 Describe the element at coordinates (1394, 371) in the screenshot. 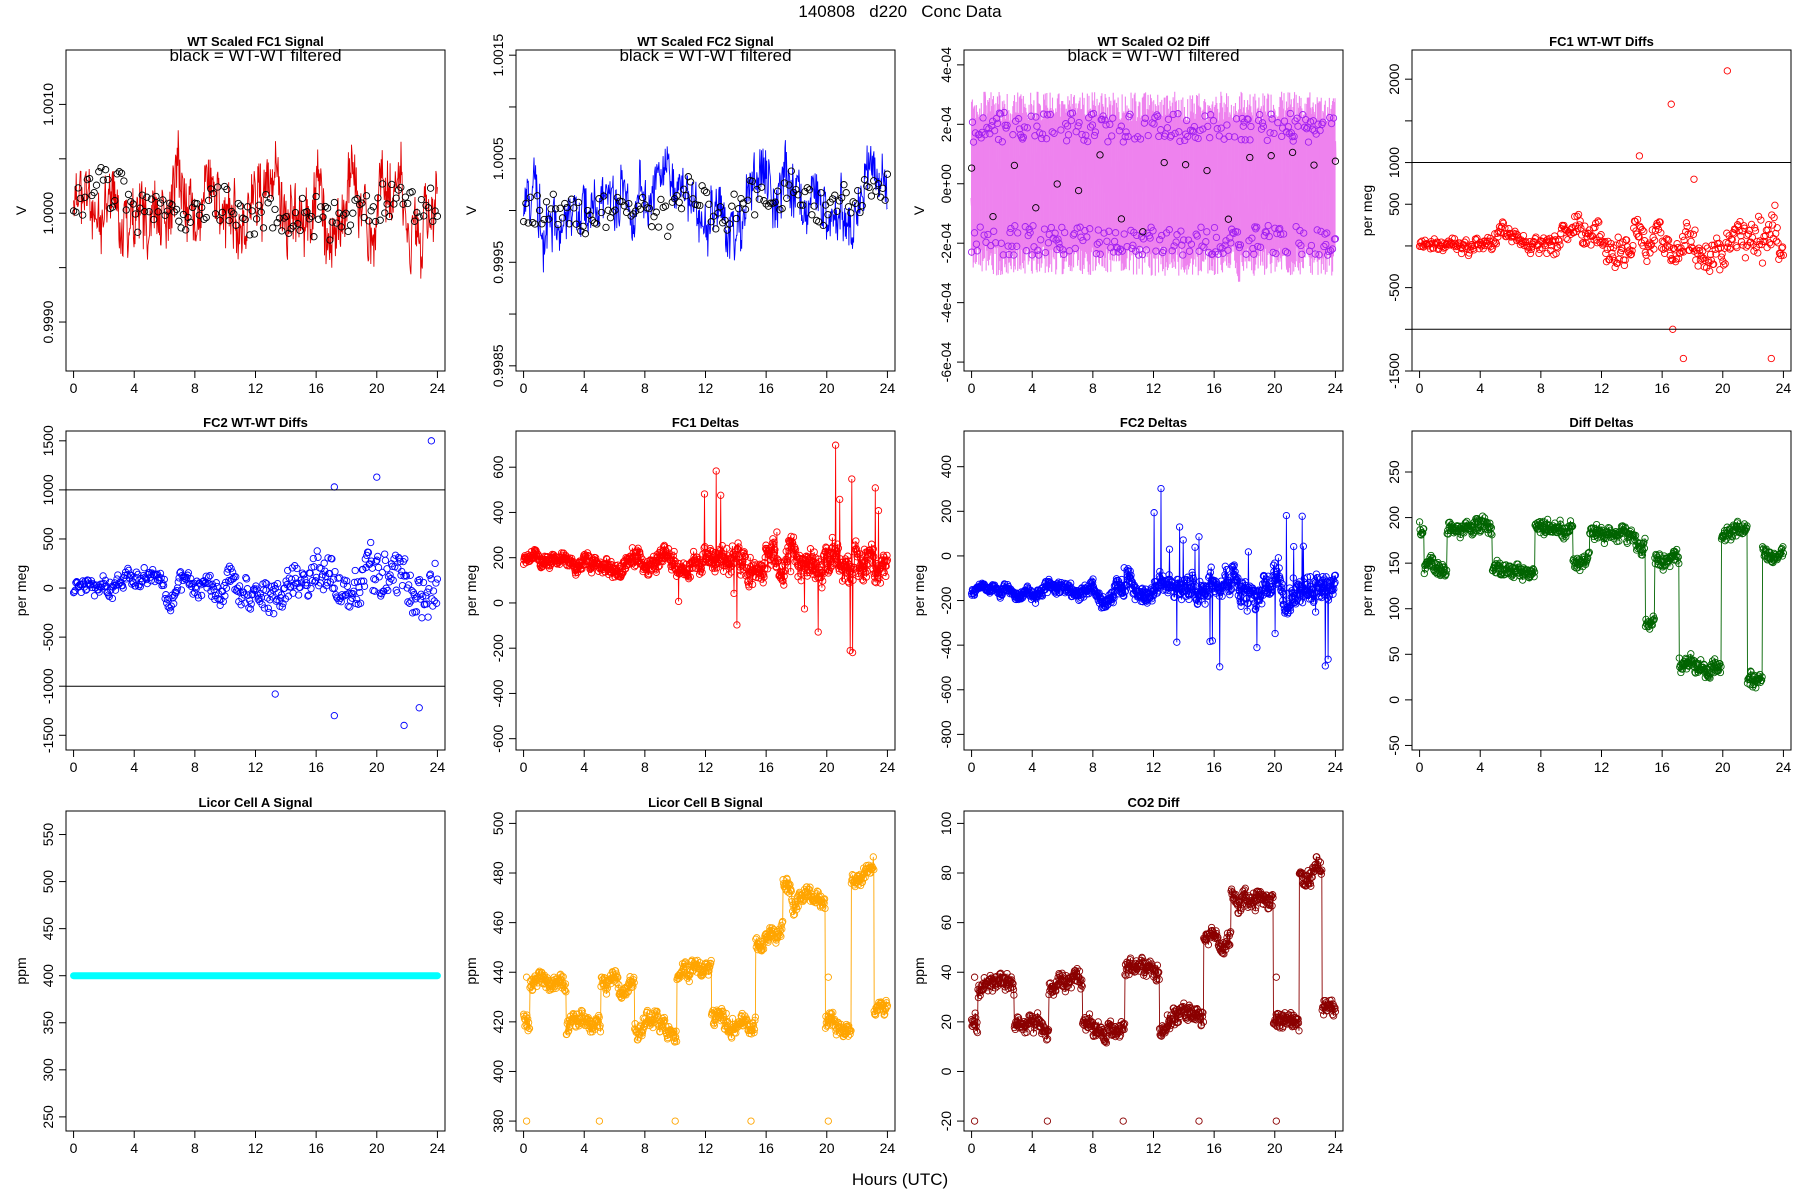

I see `y-tick-label: -1500` at that location.